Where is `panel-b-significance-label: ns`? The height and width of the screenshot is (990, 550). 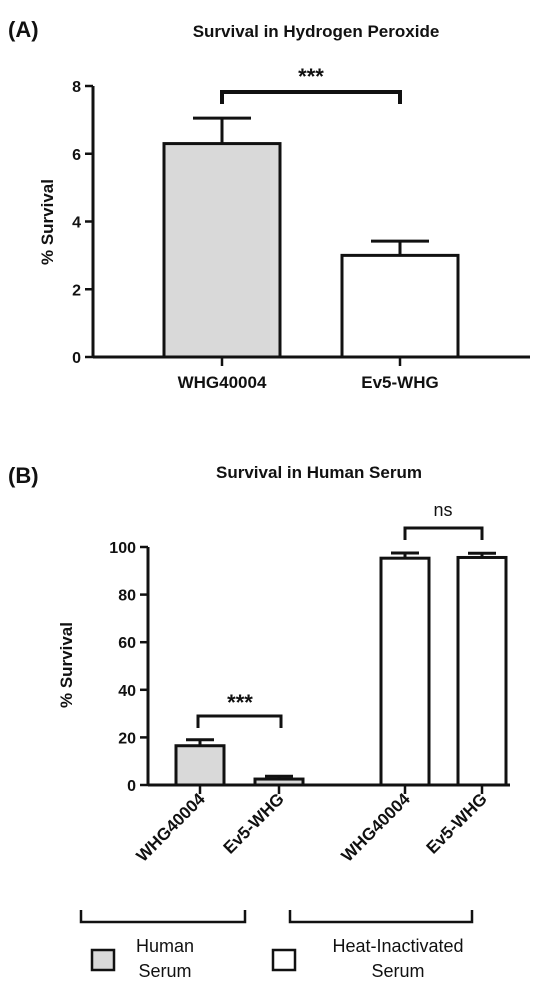 panel-b-significance-label: ns is located at coordinates (442, 510).